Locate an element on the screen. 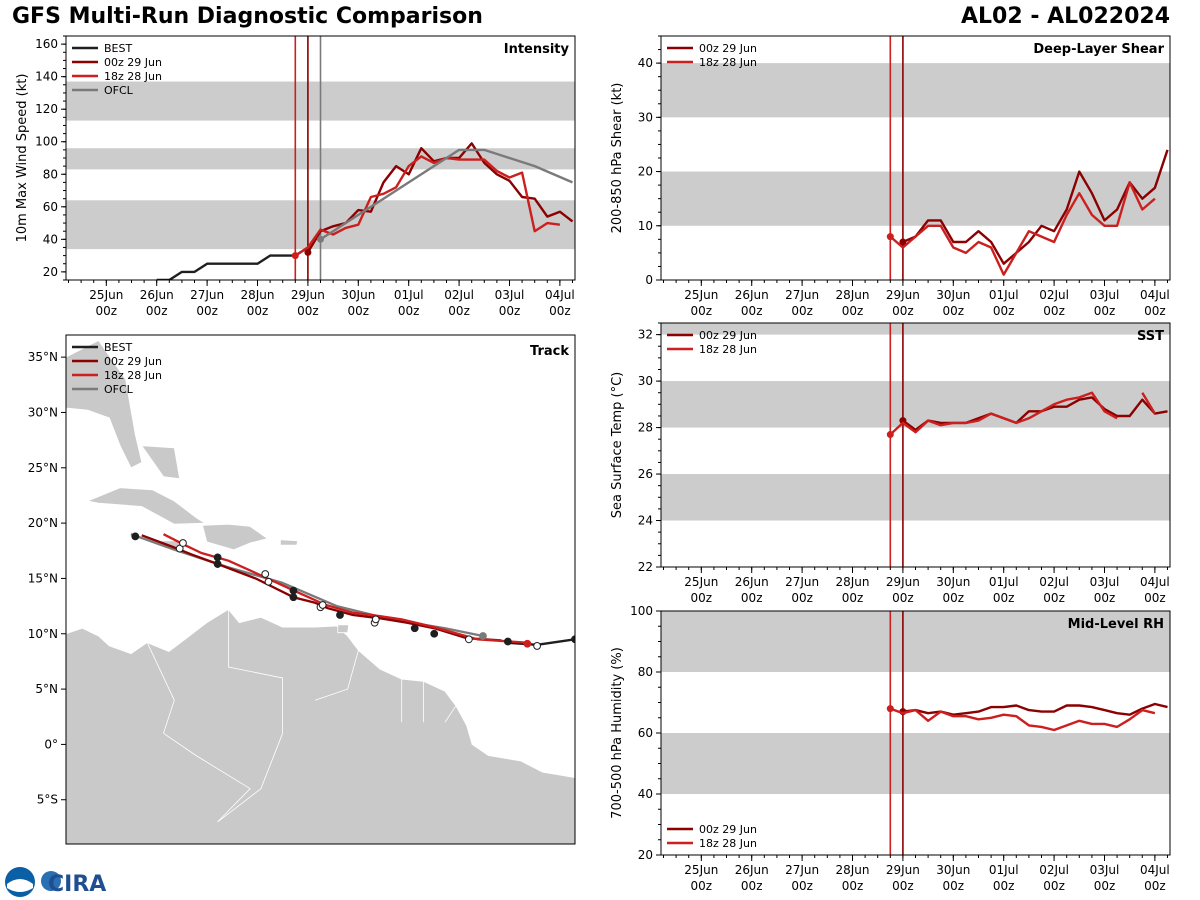 This screenshot has height=900, width=1200. y-tick-label: 10°N is located at coordinates (43, 634).